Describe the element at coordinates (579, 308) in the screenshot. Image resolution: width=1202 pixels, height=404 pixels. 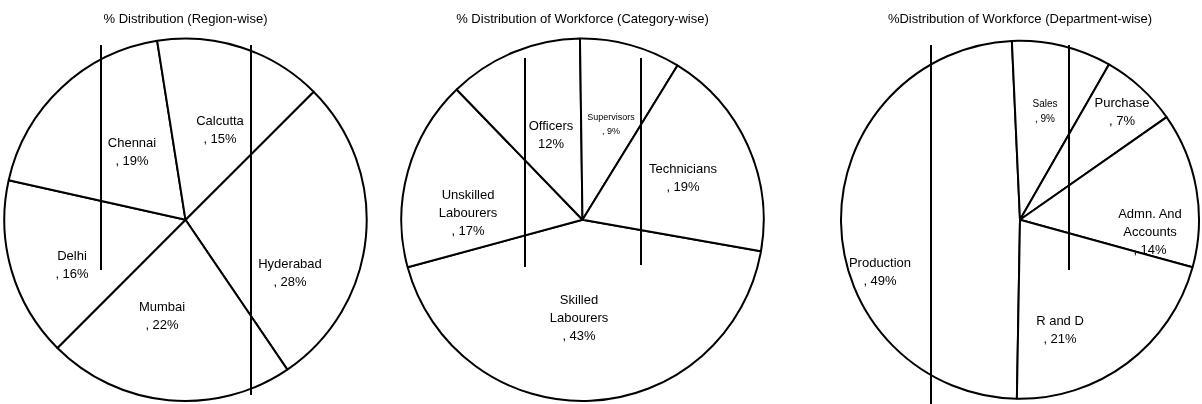
I see `slice-label: Skilled Labourers` at that location.